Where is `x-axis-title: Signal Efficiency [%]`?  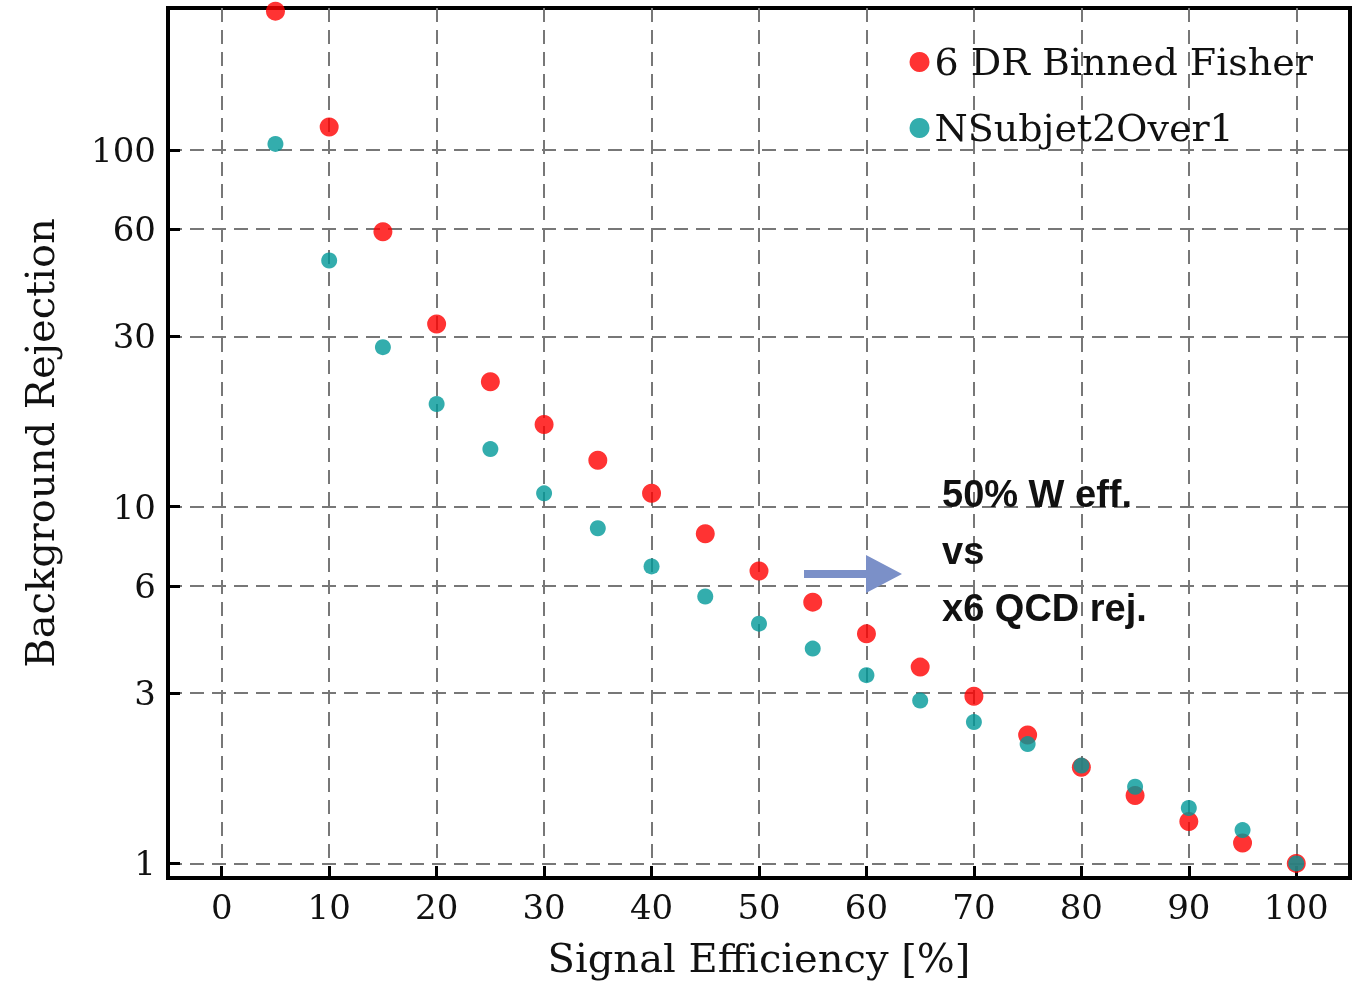 x-axis-title: Signal Efficiency [%] is located at coordinates (759, 958).